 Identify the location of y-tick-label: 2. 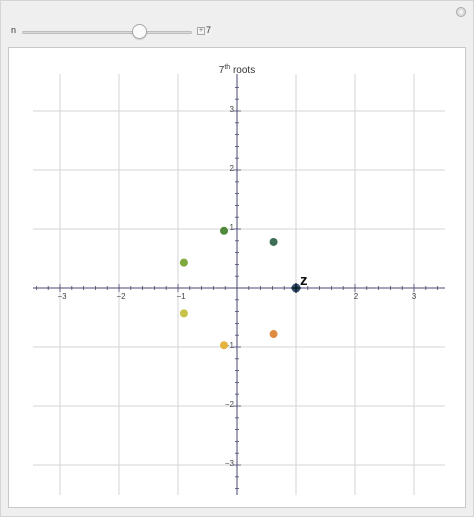
(232, 168).